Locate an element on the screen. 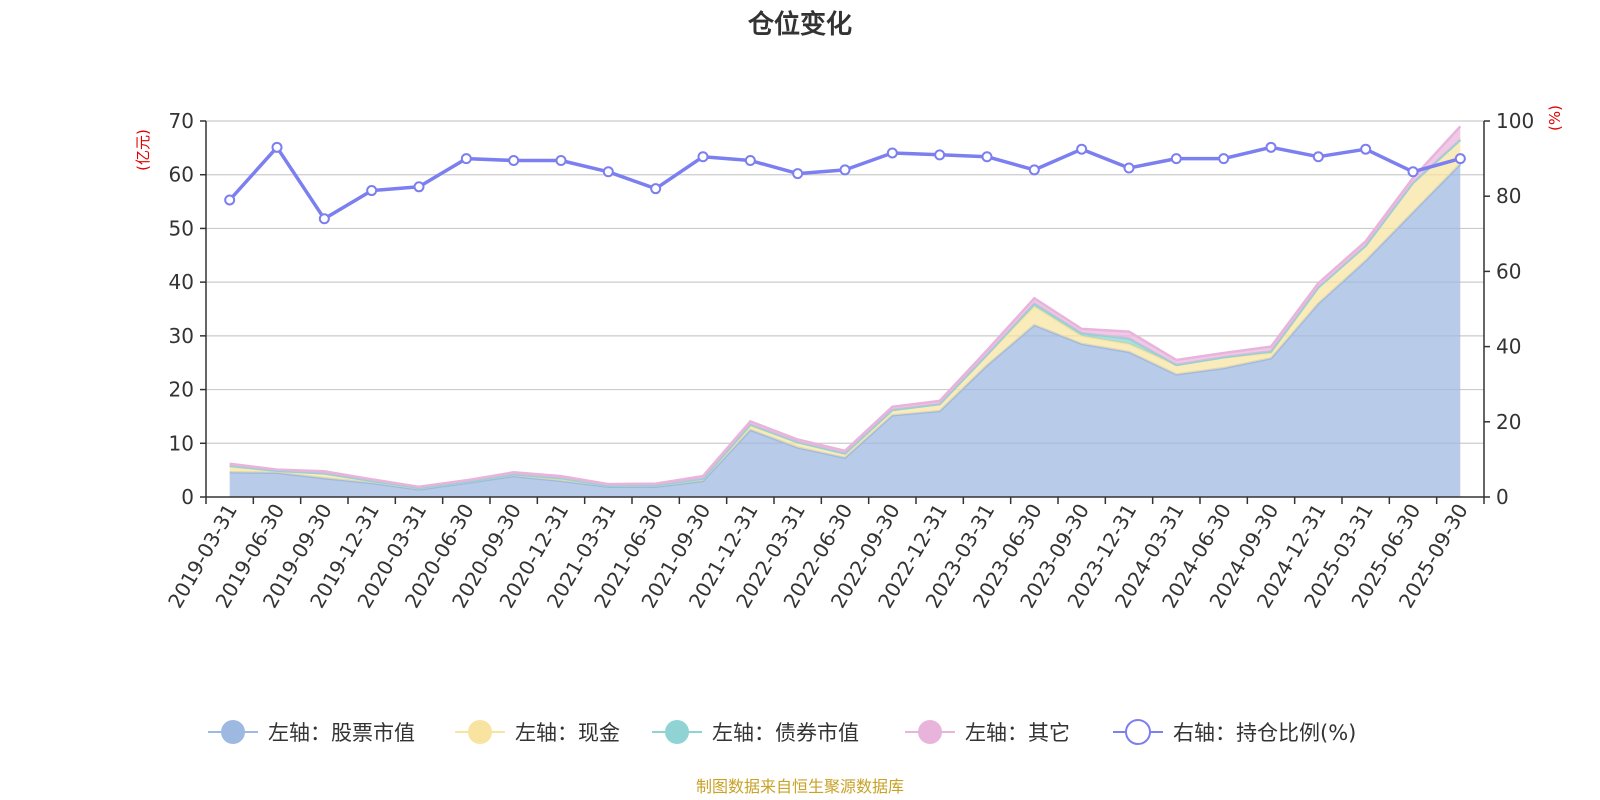 The image size is (1600, 800). left-tick-label: 70 is located at coordinates (181, 121).